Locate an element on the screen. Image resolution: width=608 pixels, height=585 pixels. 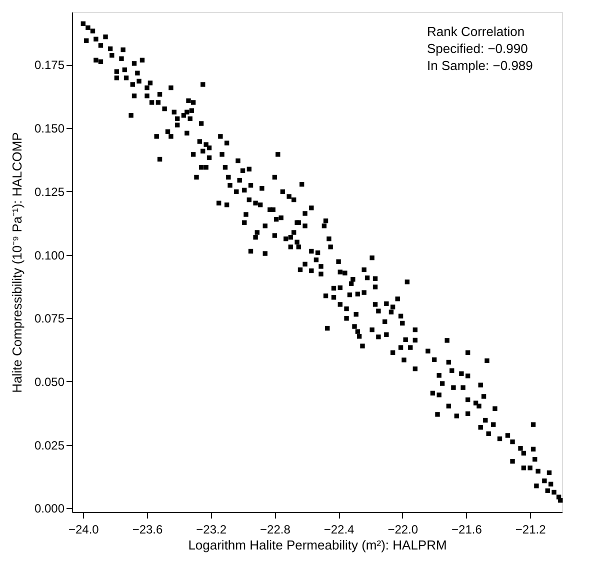
x-tick-label: −23.6 is located at coordinates (148, 529).